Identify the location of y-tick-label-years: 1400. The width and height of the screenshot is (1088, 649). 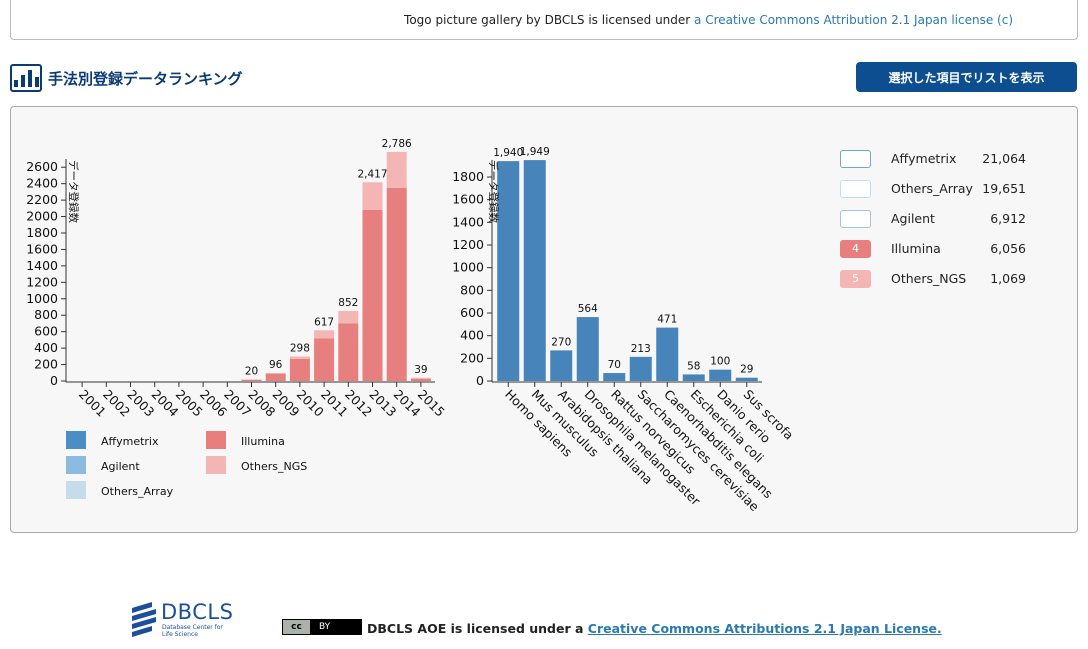
(42, 265).